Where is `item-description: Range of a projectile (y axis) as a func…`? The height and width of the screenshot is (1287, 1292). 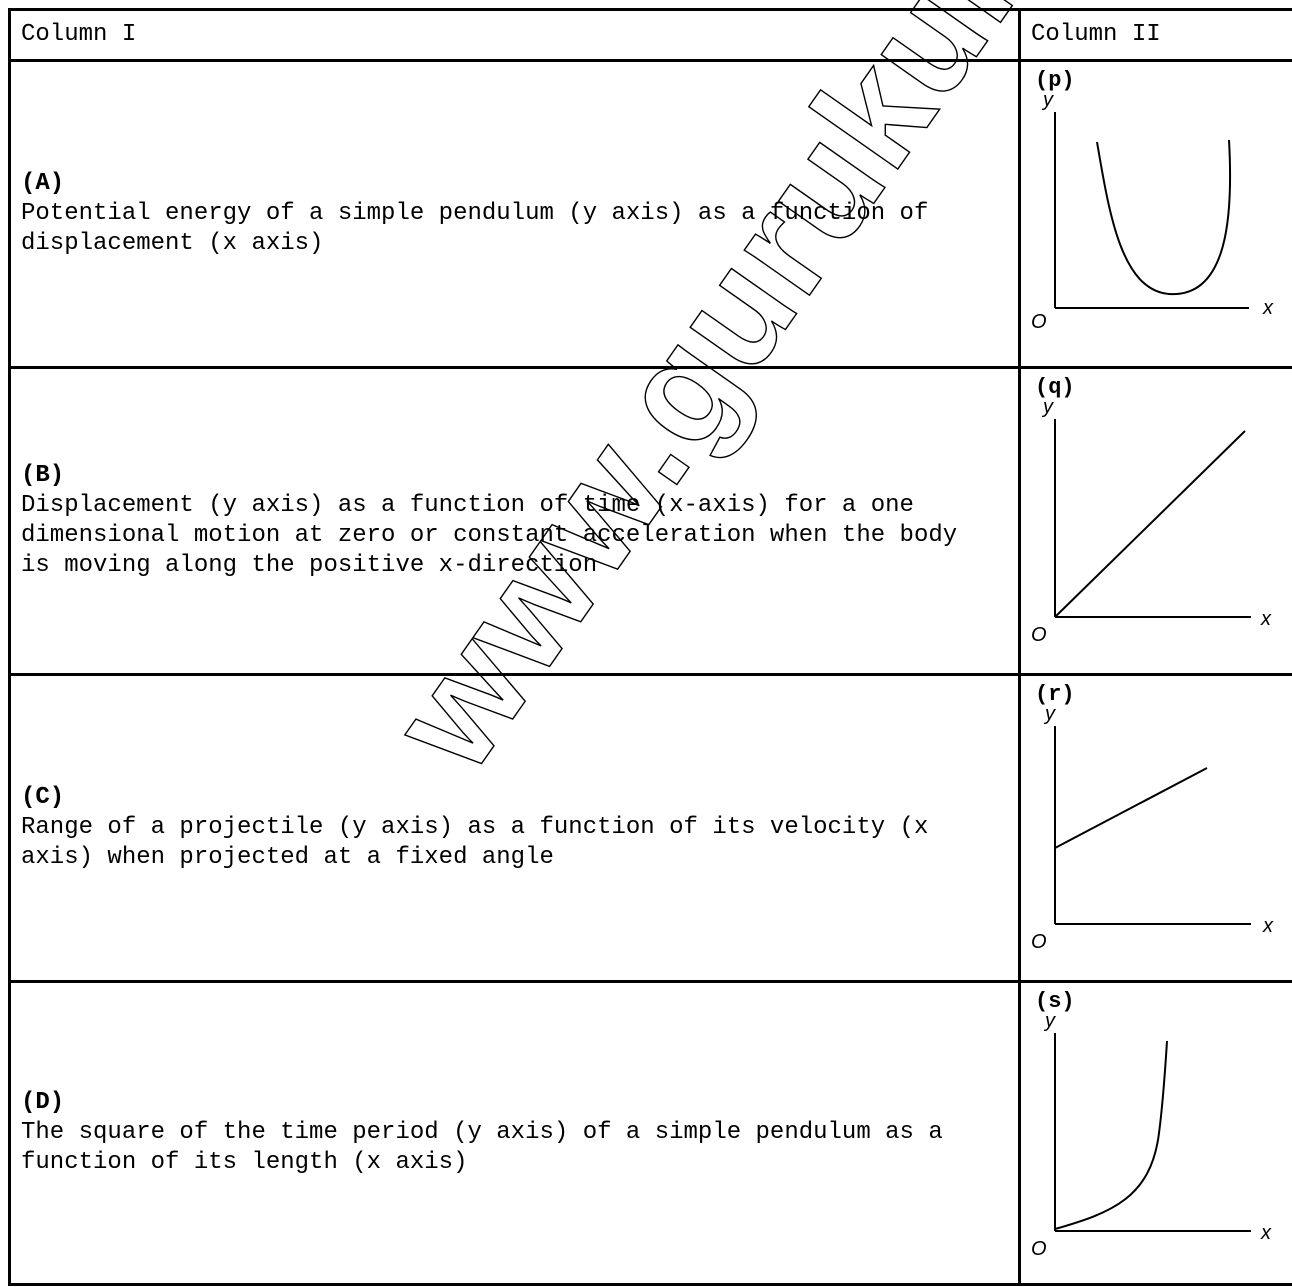 item-description: Range of a projectile (y axis) as a func… is located at coordinates (519, 843).